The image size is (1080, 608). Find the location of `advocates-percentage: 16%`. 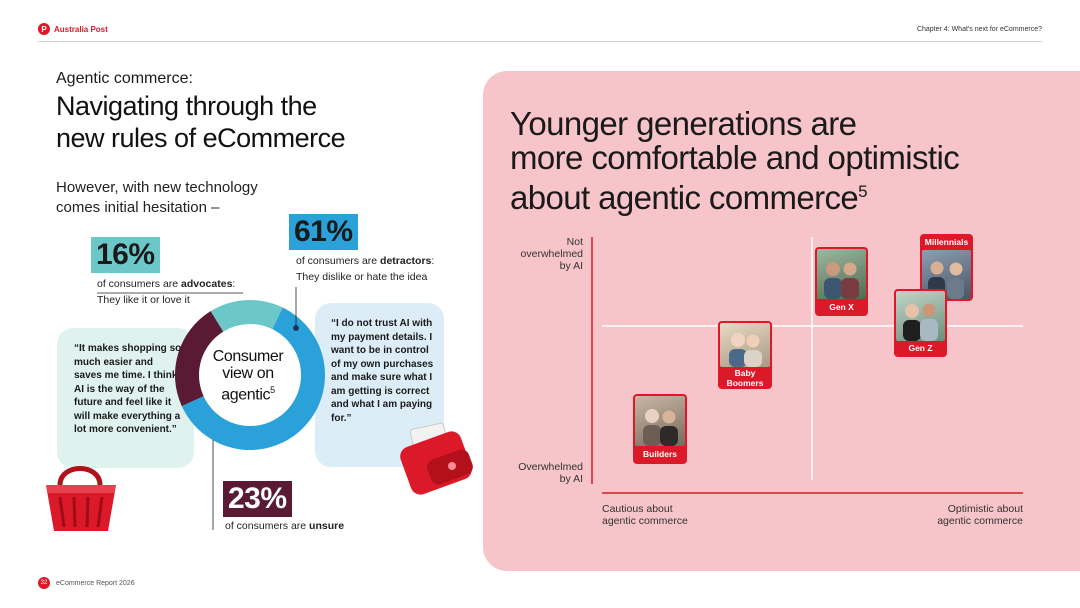

advocates-percentage: 16% is located at coordinates (125, 255).